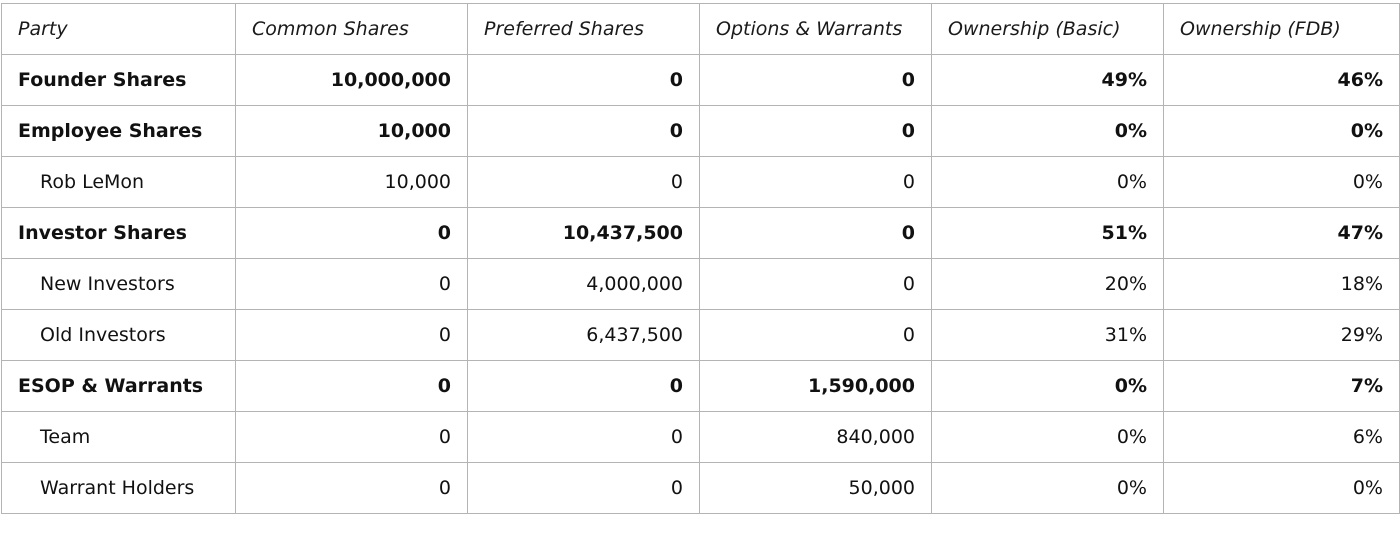 This screenshot has height=559, width=1400. What do you see at coordinates (583, 335) in the screenshot?
I see `preferred-shares-cell: 6,437,500` at bounding box center [583, 335].